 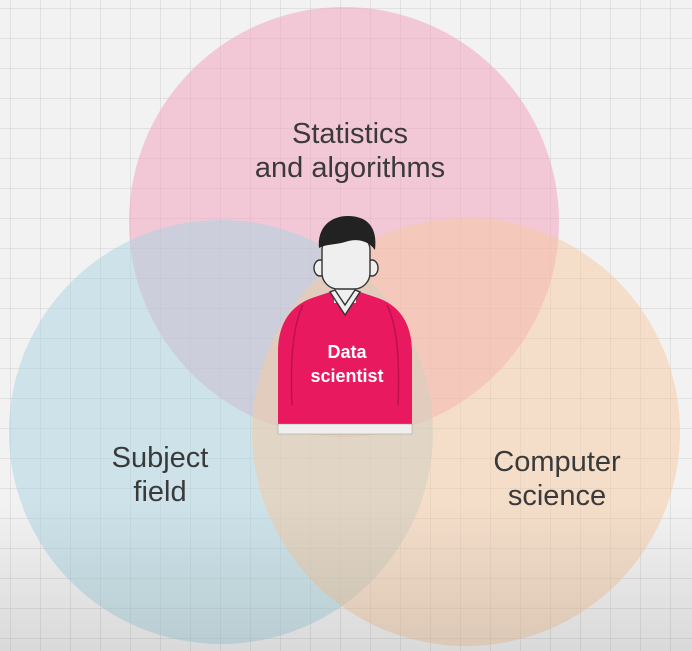 I want to click on data-scientist-icon, so click(x=345, y=325).